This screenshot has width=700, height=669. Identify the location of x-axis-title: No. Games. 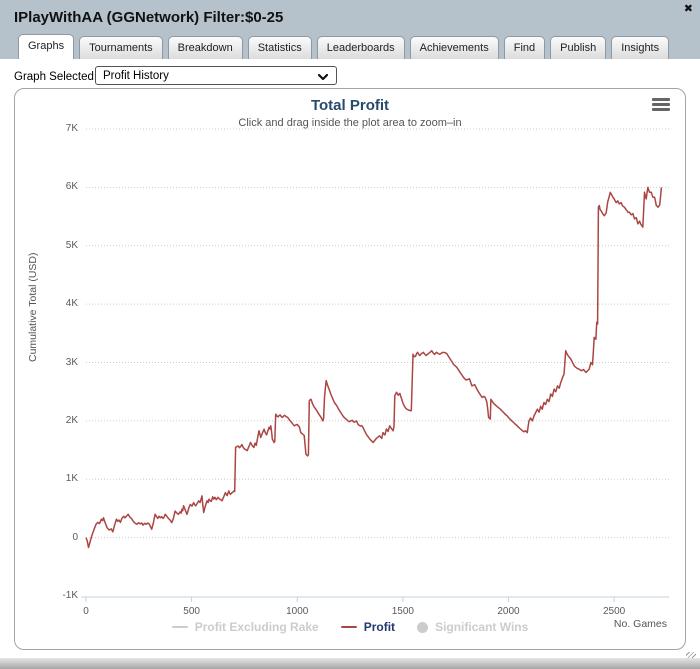
(640, 624).